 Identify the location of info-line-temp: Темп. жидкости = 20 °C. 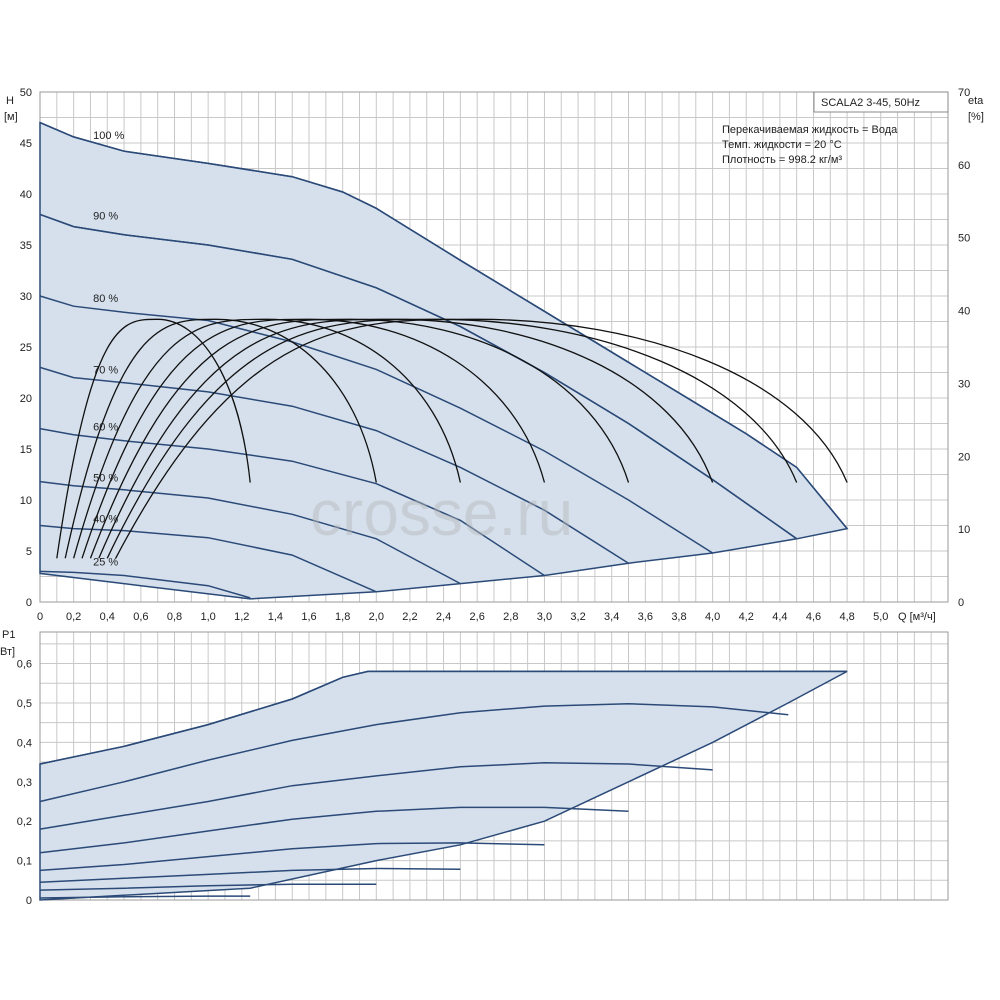
(782, 145).